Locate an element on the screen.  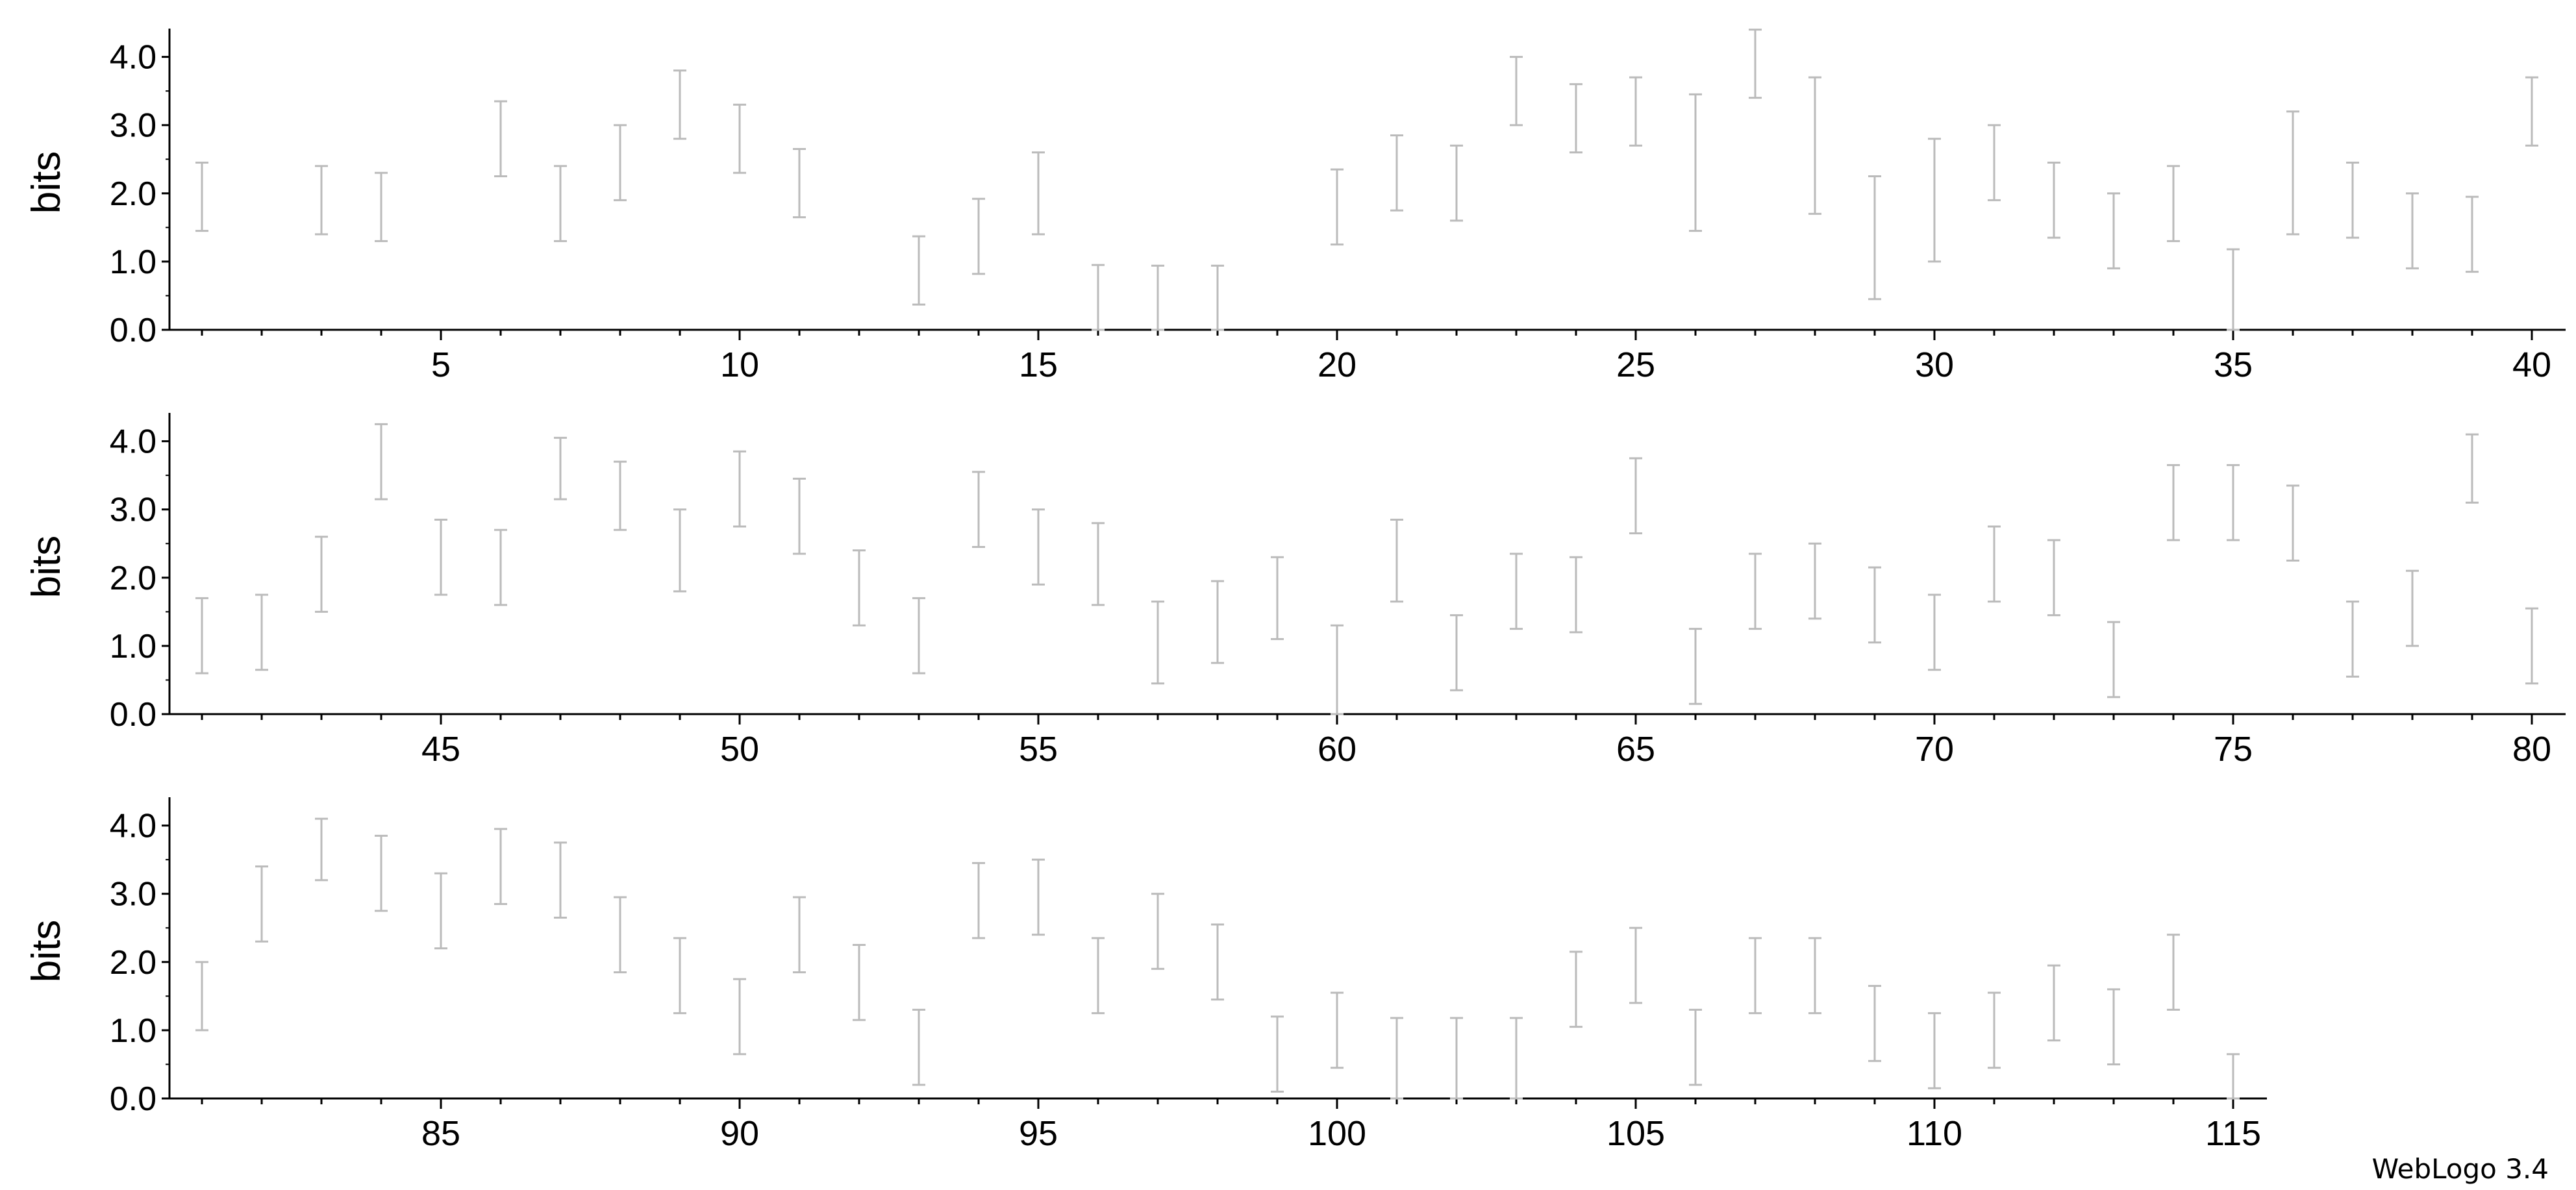
stack-position-115: A is located at coordinates (2233, 1076).